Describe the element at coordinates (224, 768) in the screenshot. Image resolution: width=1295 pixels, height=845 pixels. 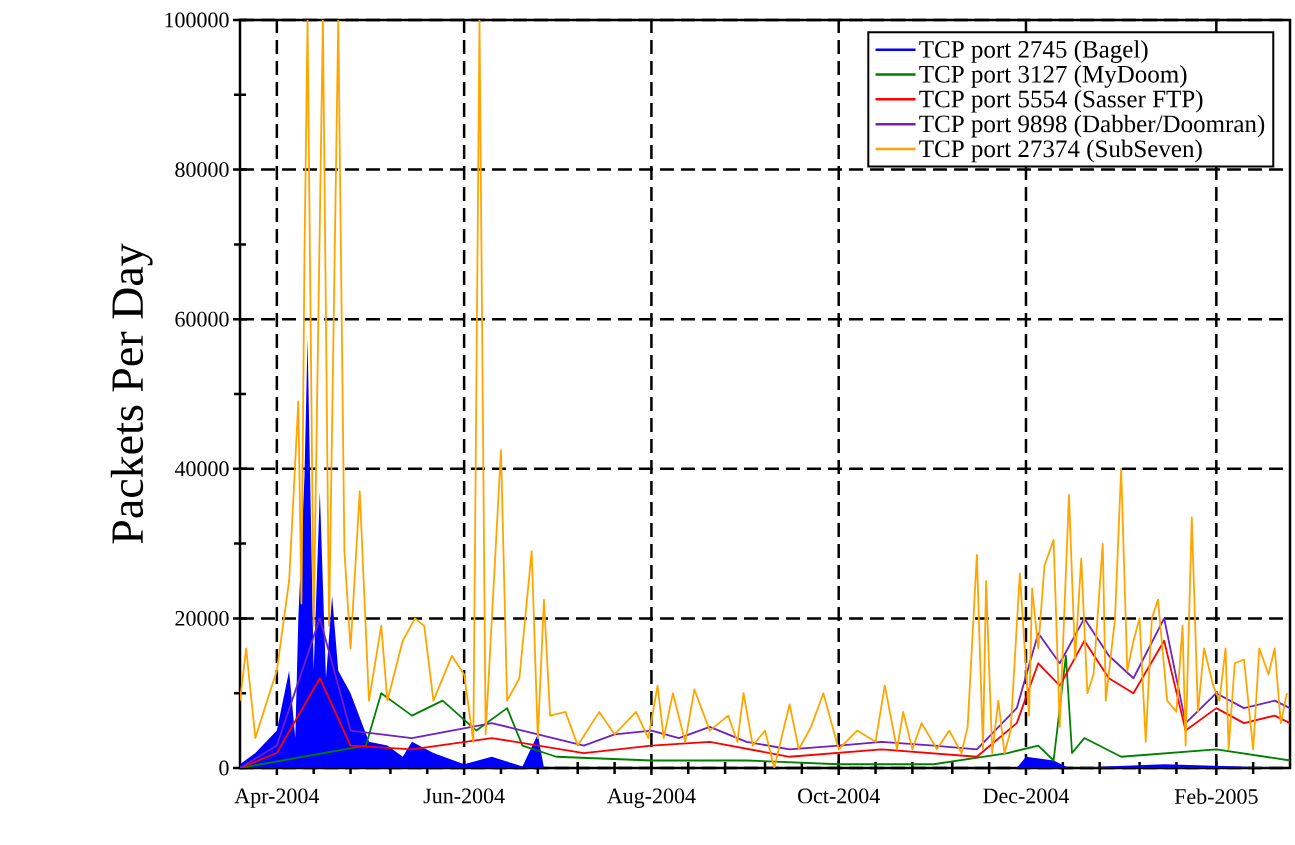
I see `y-tick-label: 0` at that location.